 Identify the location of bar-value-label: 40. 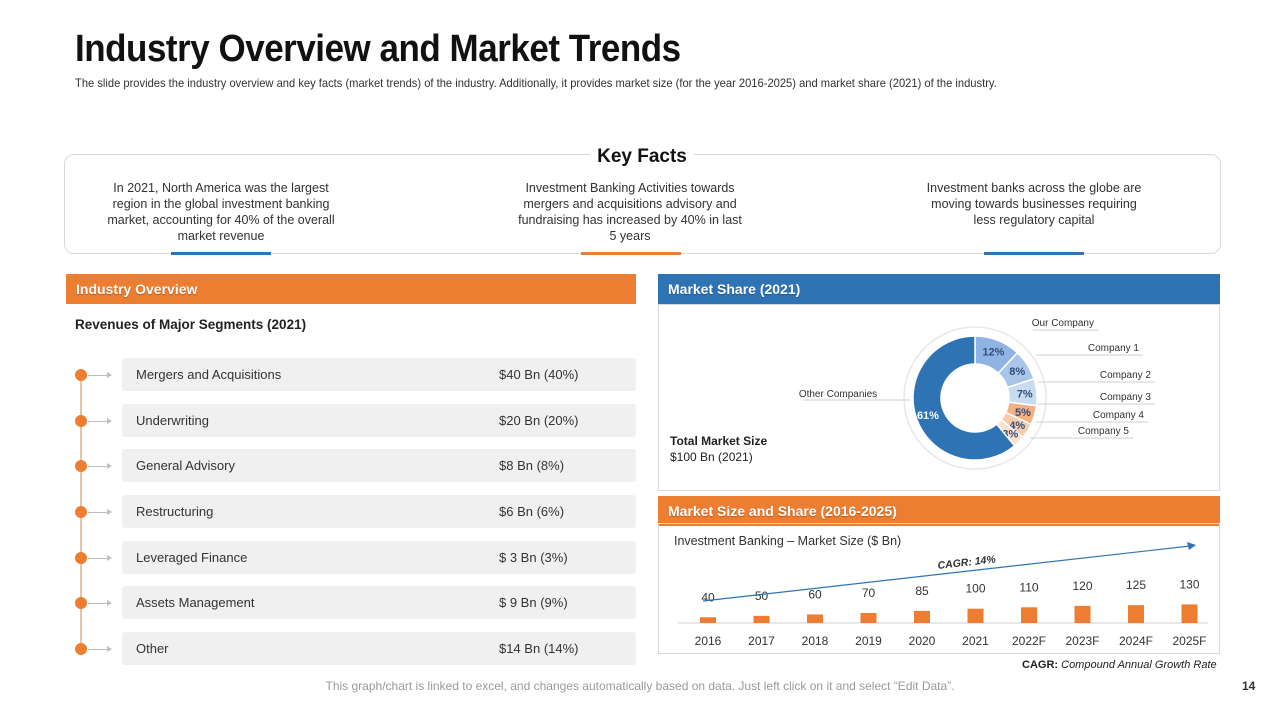
(708, 597).